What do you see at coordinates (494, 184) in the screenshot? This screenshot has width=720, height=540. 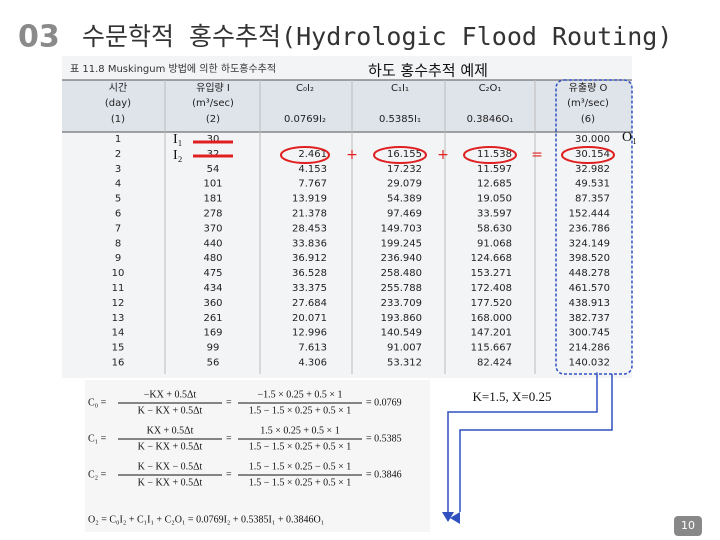 I see `cell: 12.685` at bounding box center [494, 184].